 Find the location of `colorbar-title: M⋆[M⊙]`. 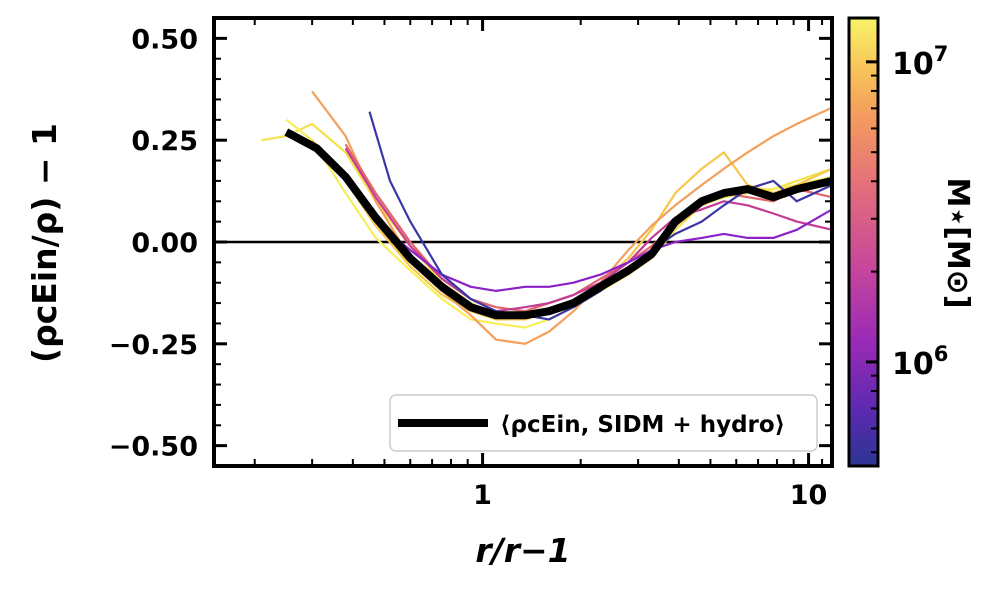

colorbar-title: M⋆[M⊙] is located at coordinates (957, 242).